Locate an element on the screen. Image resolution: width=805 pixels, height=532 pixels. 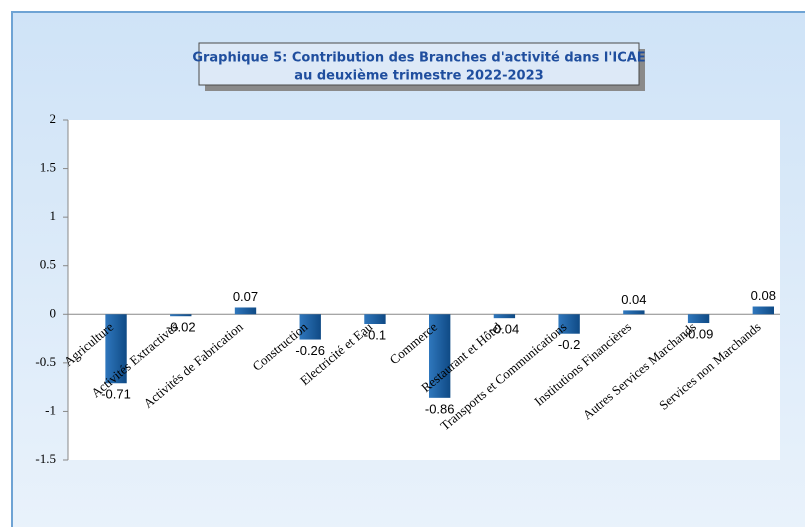
data-label: -0.71 is located at coordinates (116, 394).